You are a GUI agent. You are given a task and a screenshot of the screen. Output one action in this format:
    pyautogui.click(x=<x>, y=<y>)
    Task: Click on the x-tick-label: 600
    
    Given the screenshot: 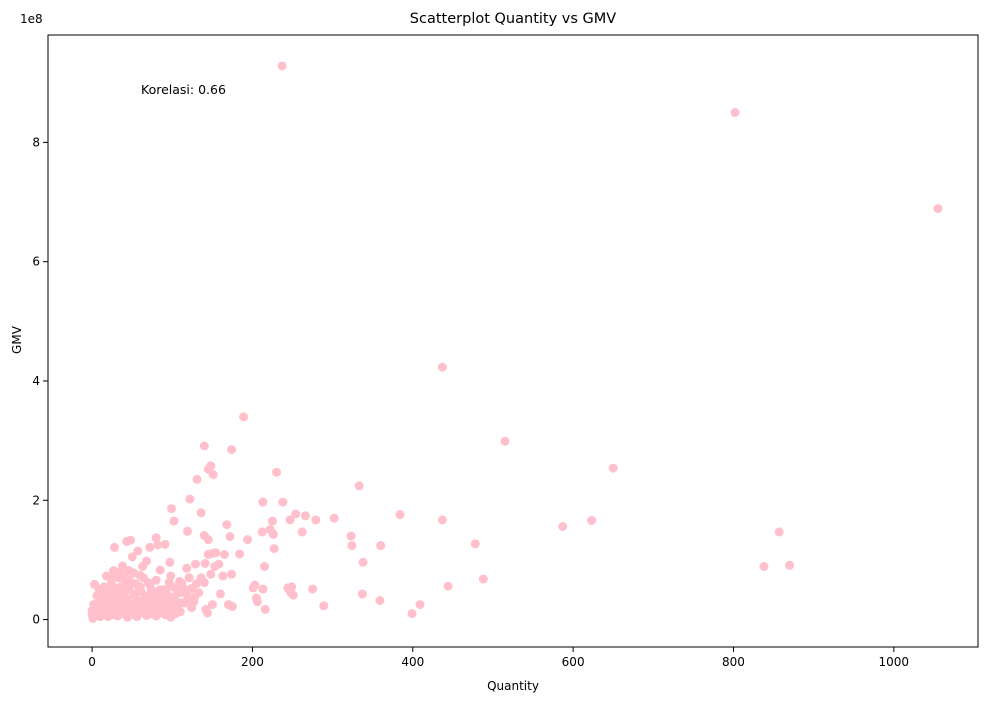 What is the action you would take?
    pyautogui.click(x=573, y=662)
    